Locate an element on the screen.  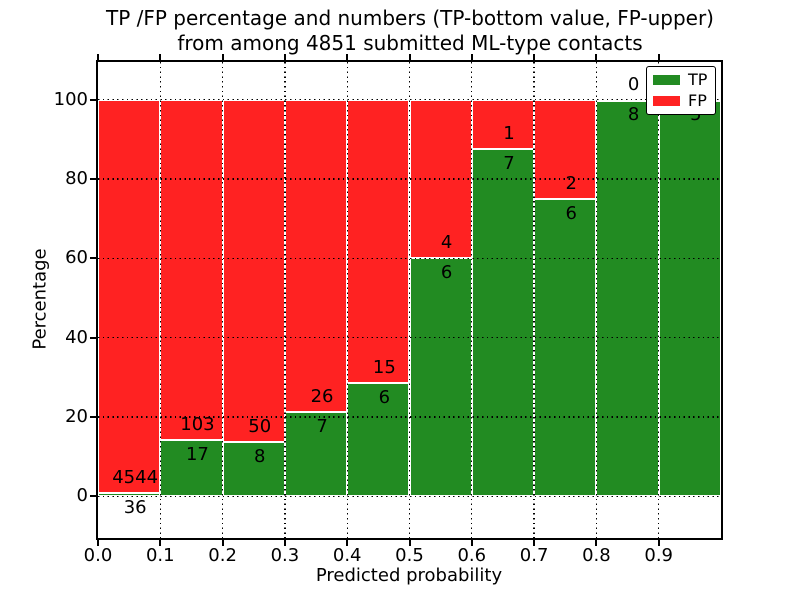
legend-item: TP is located at coordinates (680, 80).